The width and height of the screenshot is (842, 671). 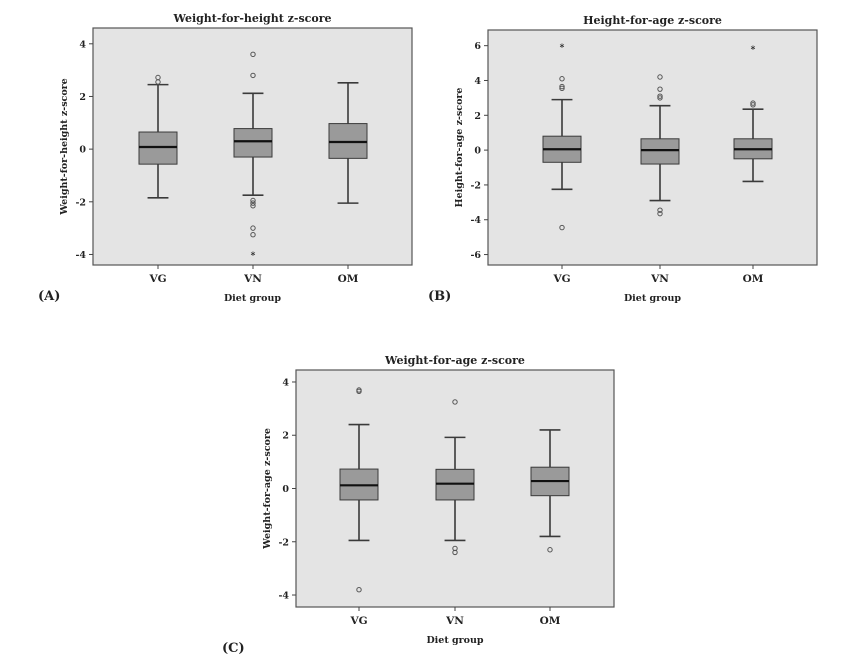 What do you see at coordinates (233, 648) in the screenshot?
I see `panel-label: (C)` at bounding box center [233, 648].